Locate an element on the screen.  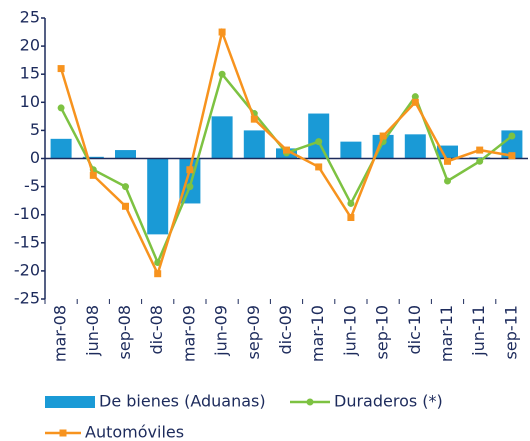
y-tick-label: -15 is located at coordinates (27, 241).